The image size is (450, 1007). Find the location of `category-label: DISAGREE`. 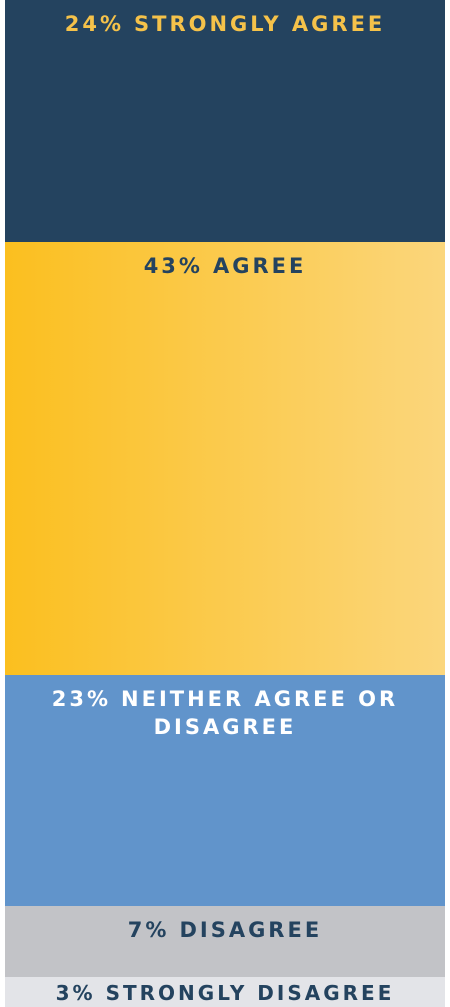

category-label: DISAGREE is located at coordinates (251, 930).